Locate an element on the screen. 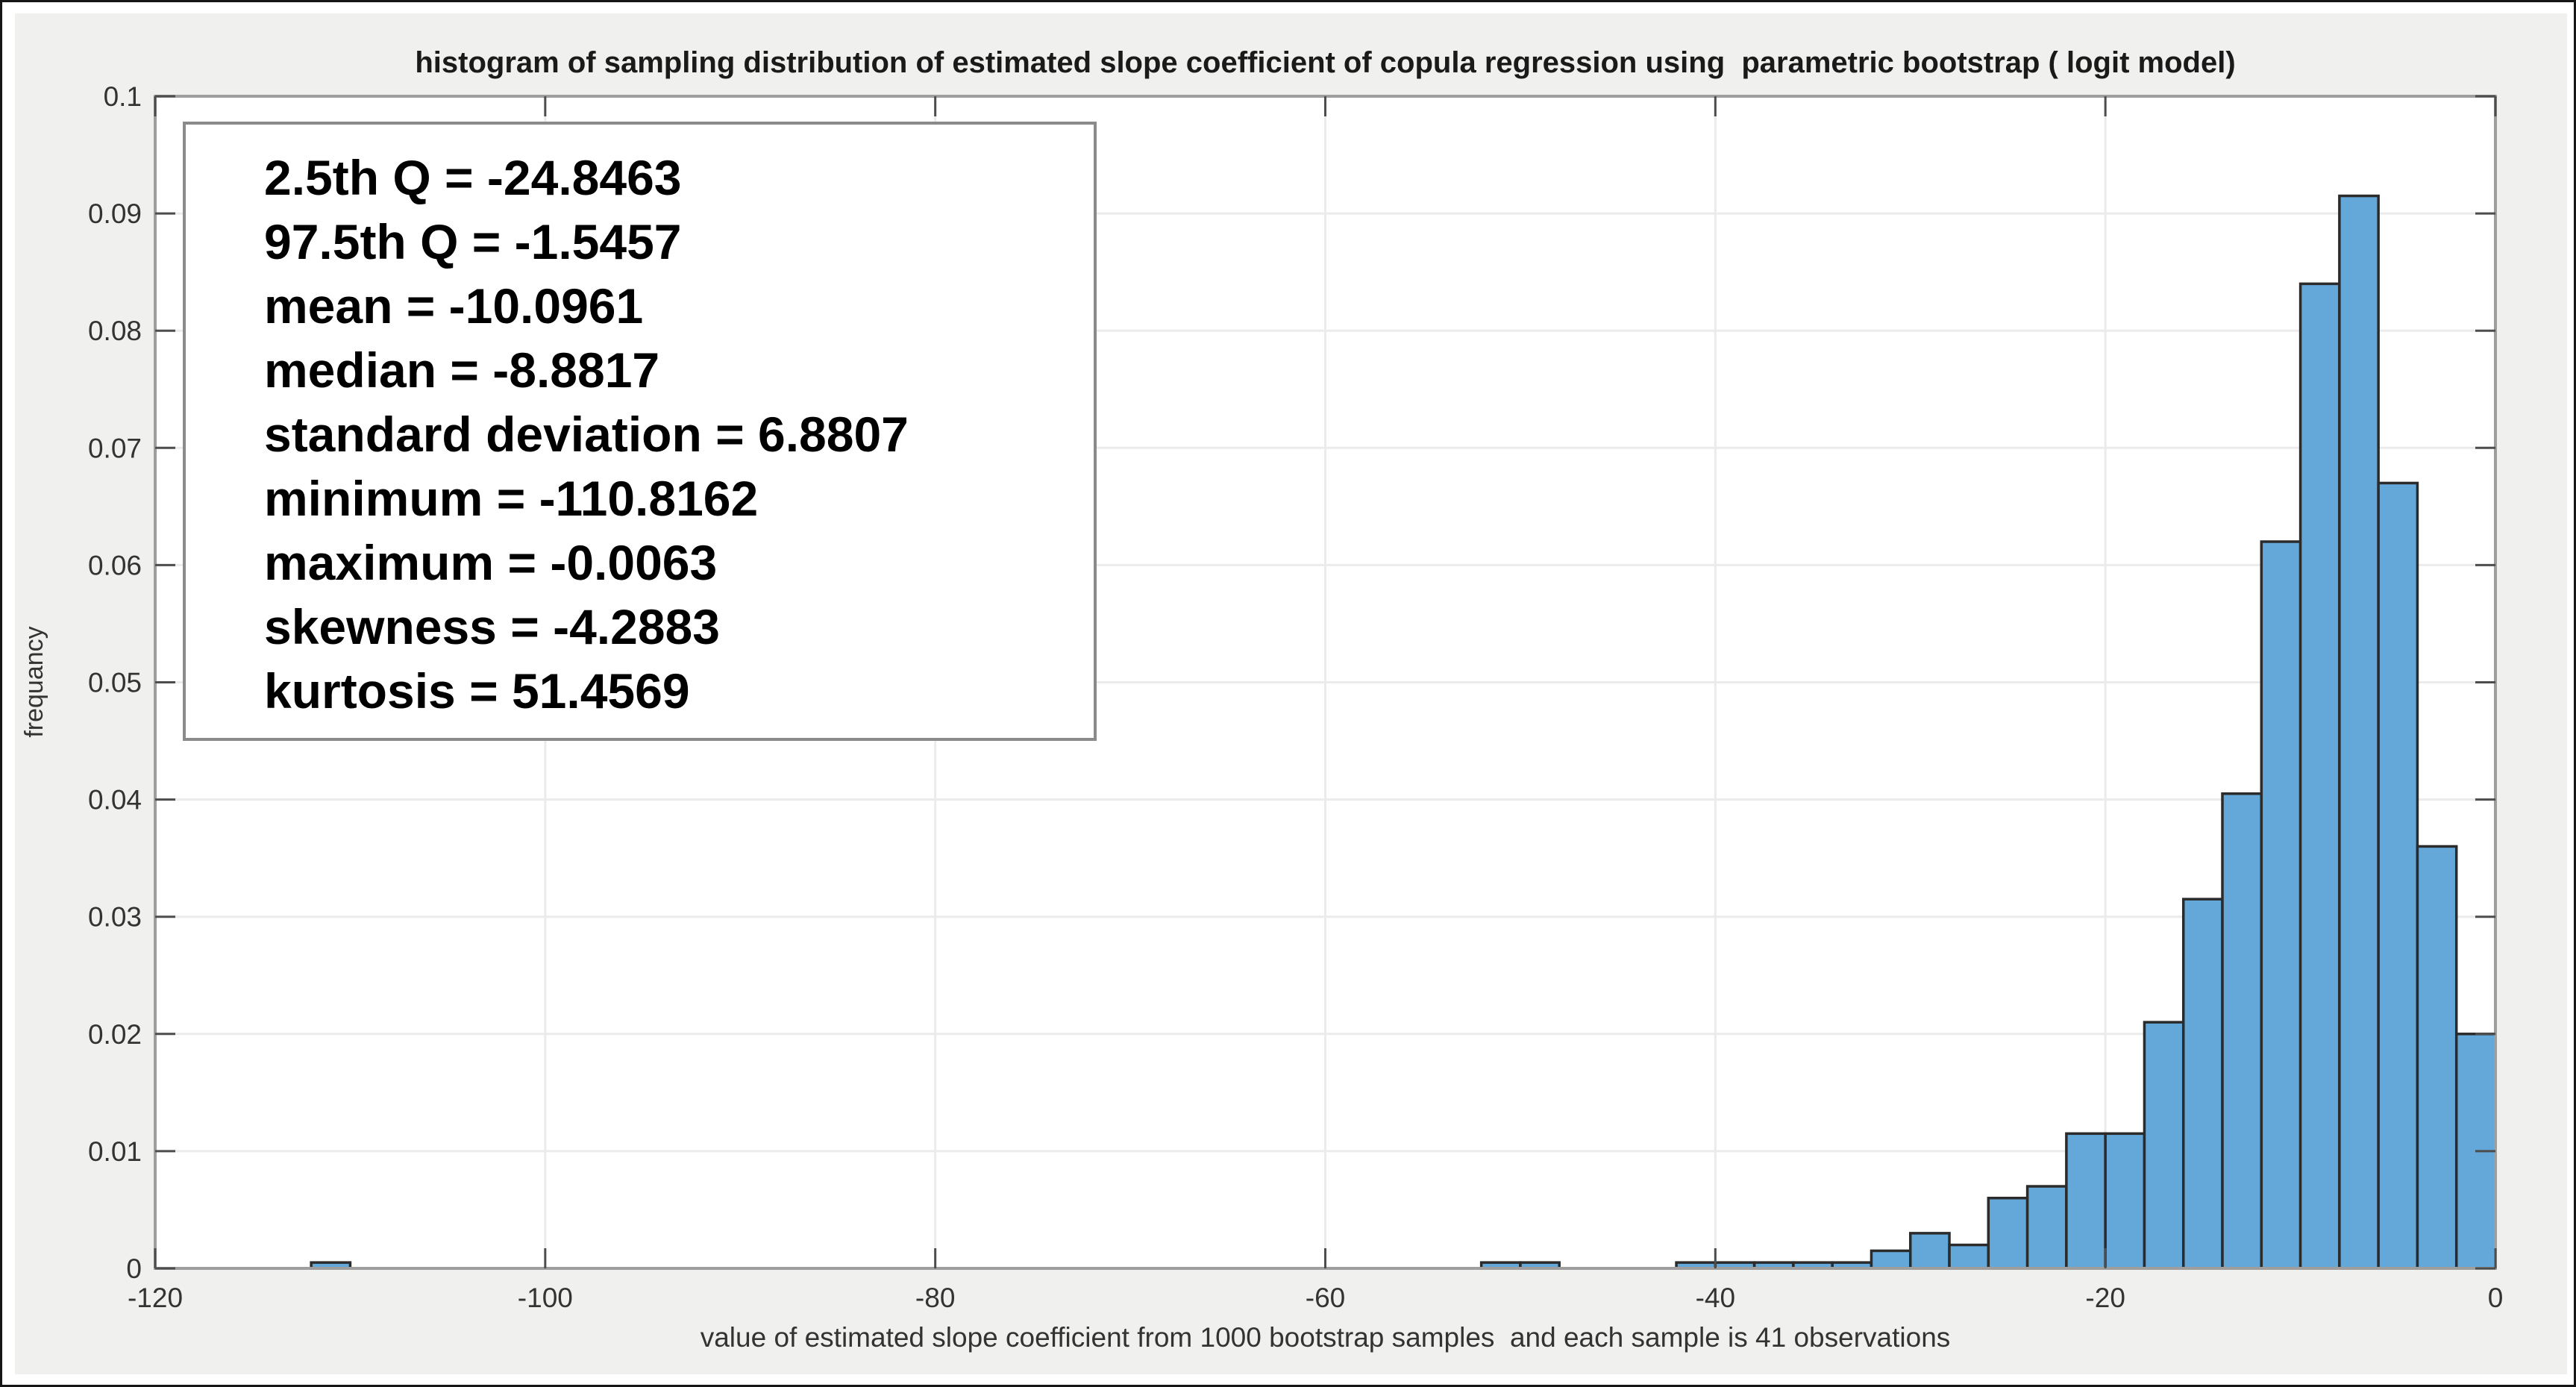  stat-median: median = -8.8817 is located at coordinates (462, 370).